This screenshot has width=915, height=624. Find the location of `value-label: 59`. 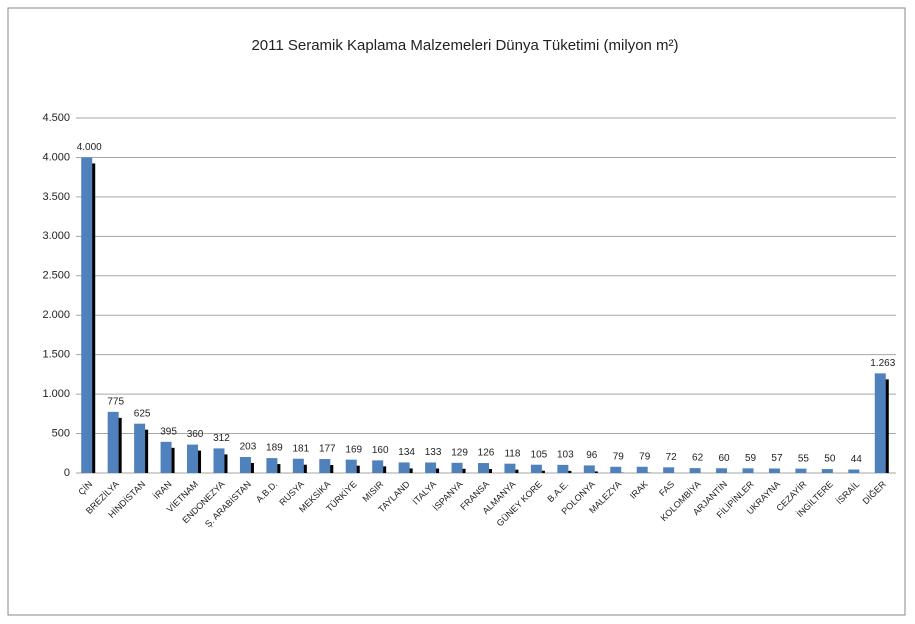

value-label: 59 is located at coordinates (751, 458).